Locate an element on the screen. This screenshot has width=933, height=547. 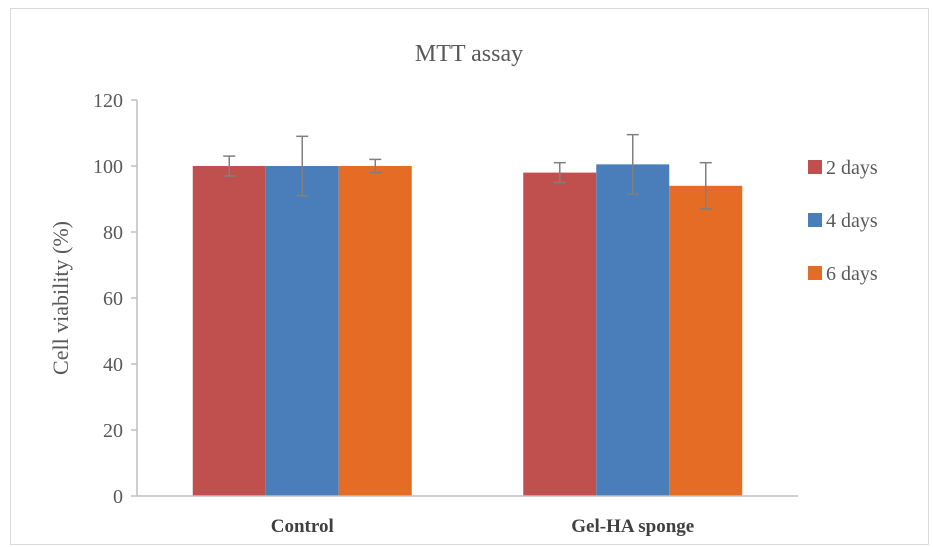
y-tick-label: 120 is located at coordinates (108, 101).